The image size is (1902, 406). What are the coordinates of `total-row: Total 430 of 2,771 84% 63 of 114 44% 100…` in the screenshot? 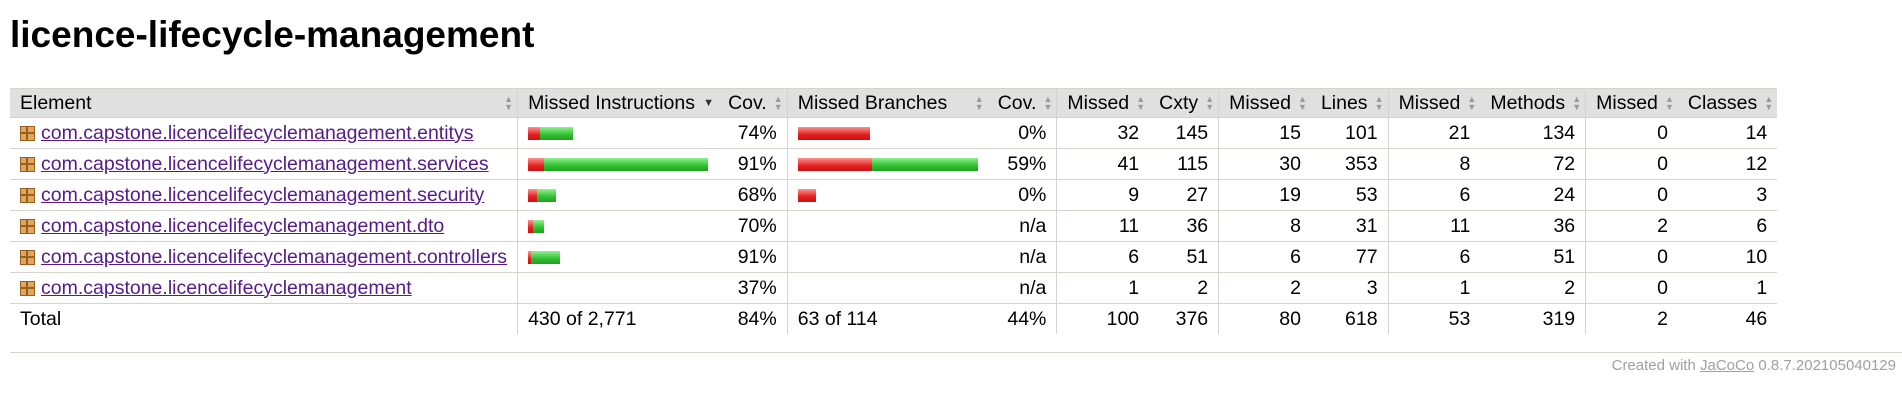 It's located at (894, 318).